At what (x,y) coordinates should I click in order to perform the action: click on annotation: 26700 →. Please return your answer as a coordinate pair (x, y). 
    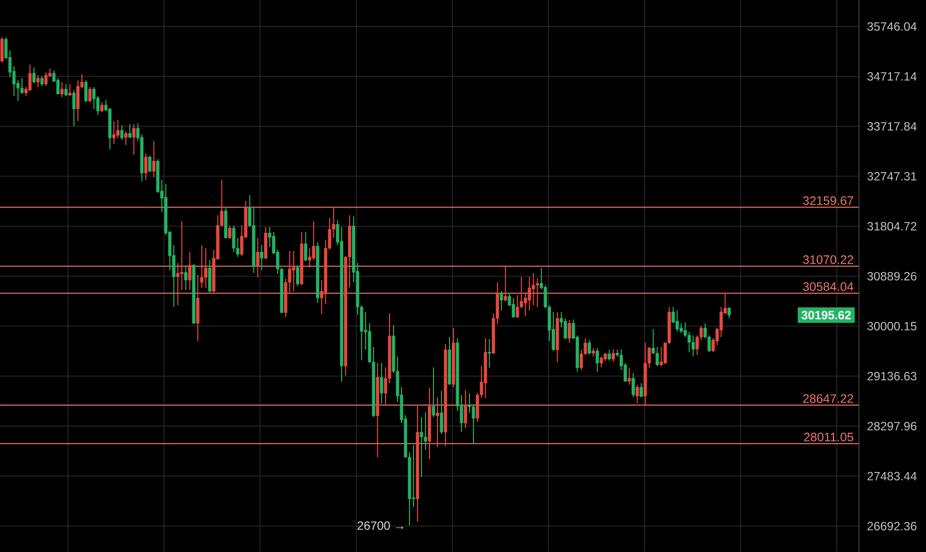
    Looking at the image, I should click on (381, 525).